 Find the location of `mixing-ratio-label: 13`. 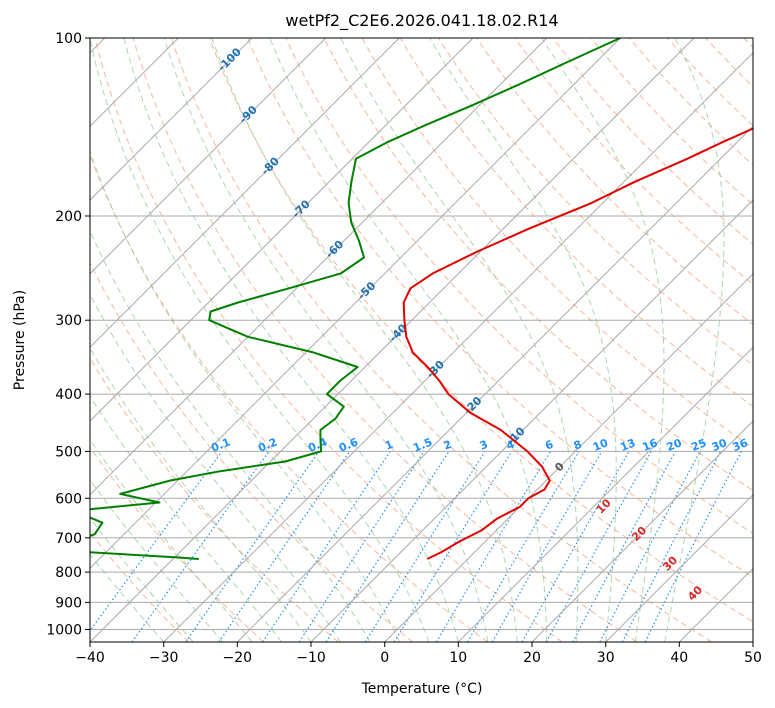

mixing-ratio-label: 13 is located at coordinates (627, 445).